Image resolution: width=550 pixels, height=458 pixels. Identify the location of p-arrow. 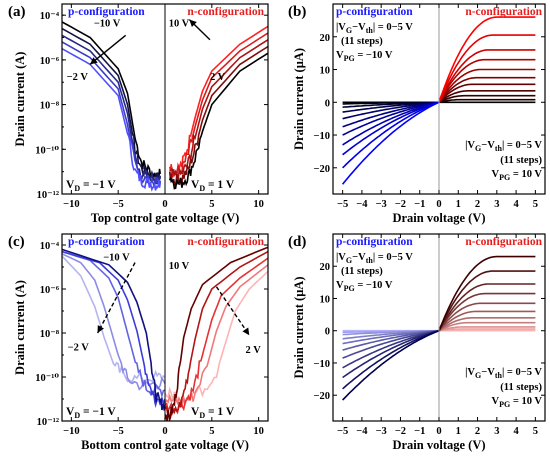
(108, 49).